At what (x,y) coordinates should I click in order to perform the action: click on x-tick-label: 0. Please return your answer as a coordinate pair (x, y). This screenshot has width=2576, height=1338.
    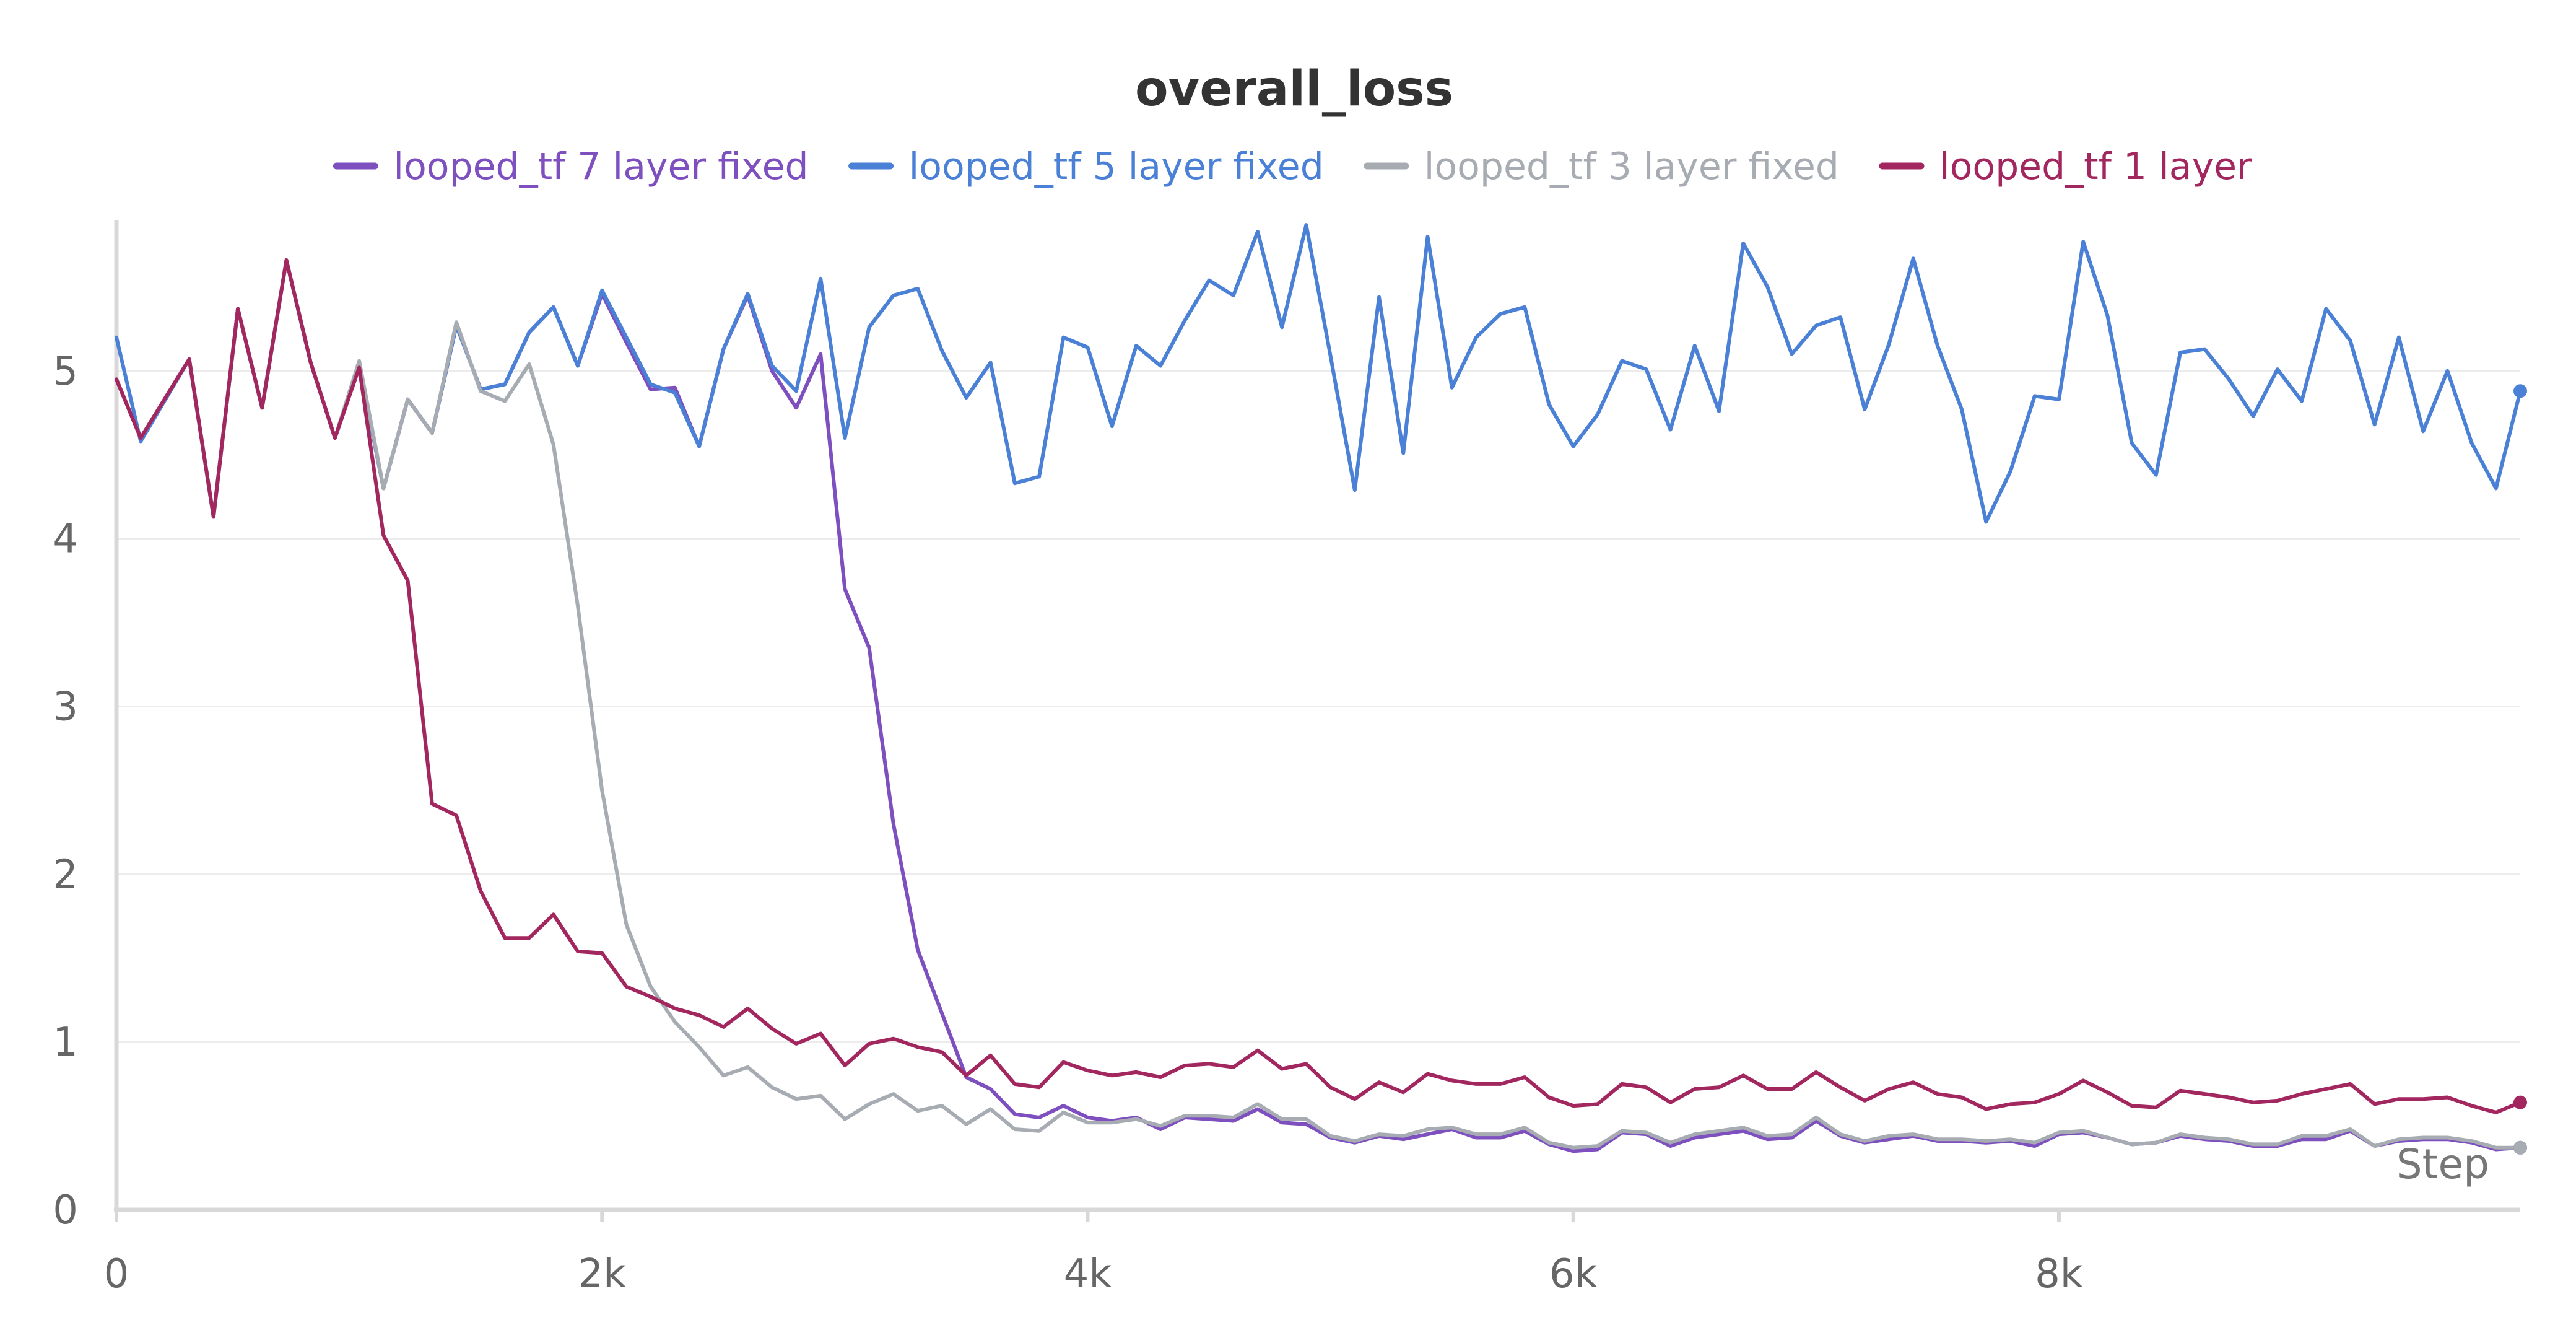
    Looking at the image, I should click on (116, 1274).